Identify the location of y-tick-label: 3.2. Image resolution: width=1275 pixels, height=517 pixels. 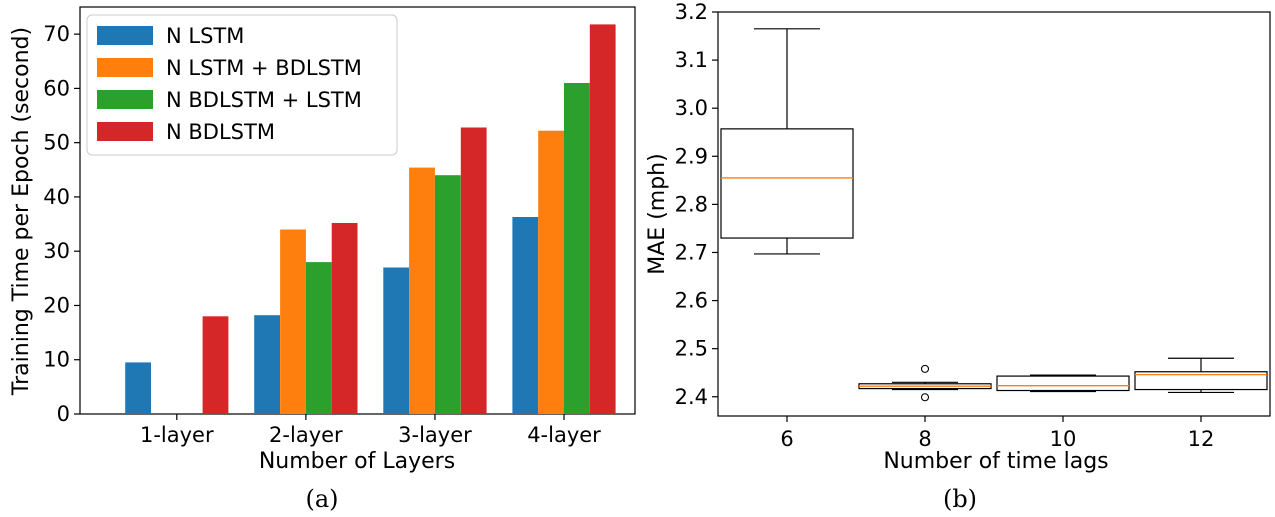
(691, 12).